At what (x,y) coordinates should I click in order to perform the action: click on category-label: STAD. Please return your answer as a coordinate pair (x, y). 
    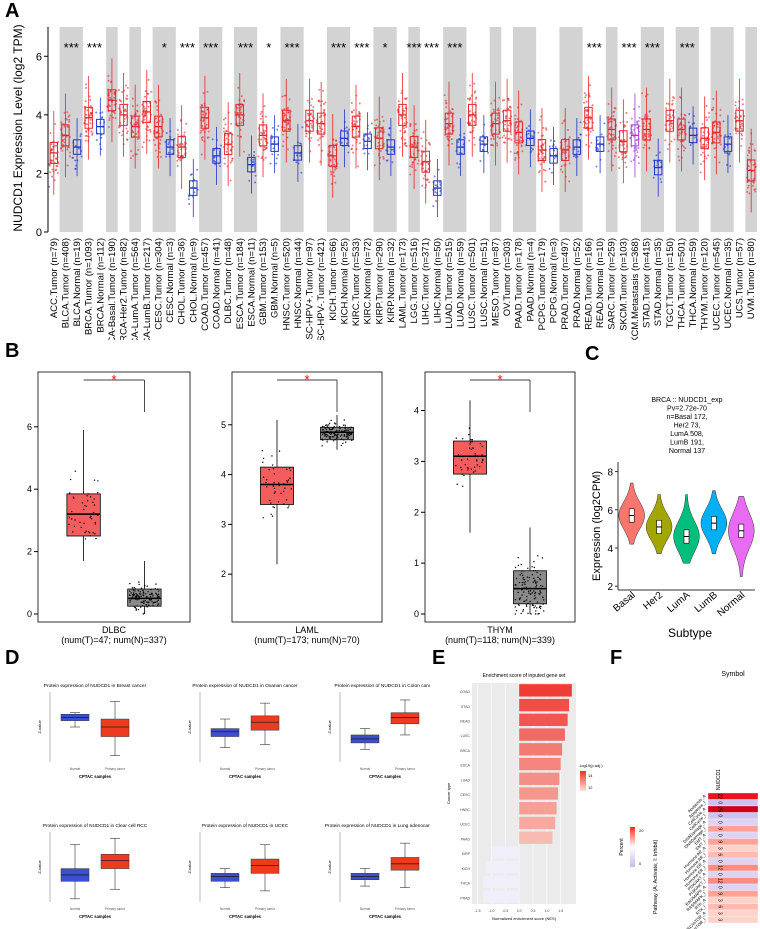
    Looking at the image, I should click on (466, 707).